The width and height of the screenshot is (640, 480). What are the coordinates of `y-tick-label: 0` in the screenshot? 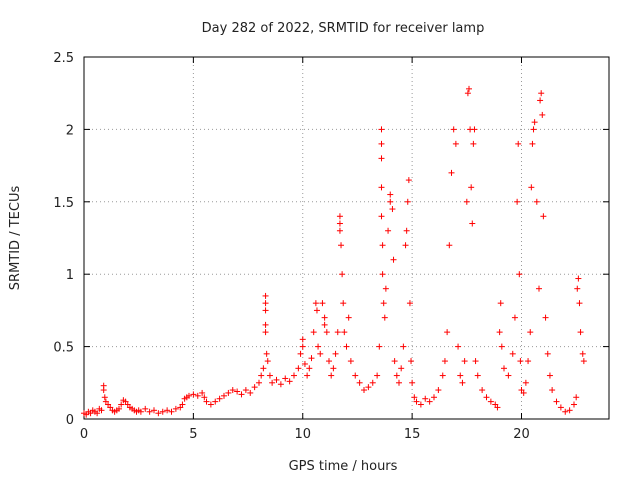 It's located at (70, 420).